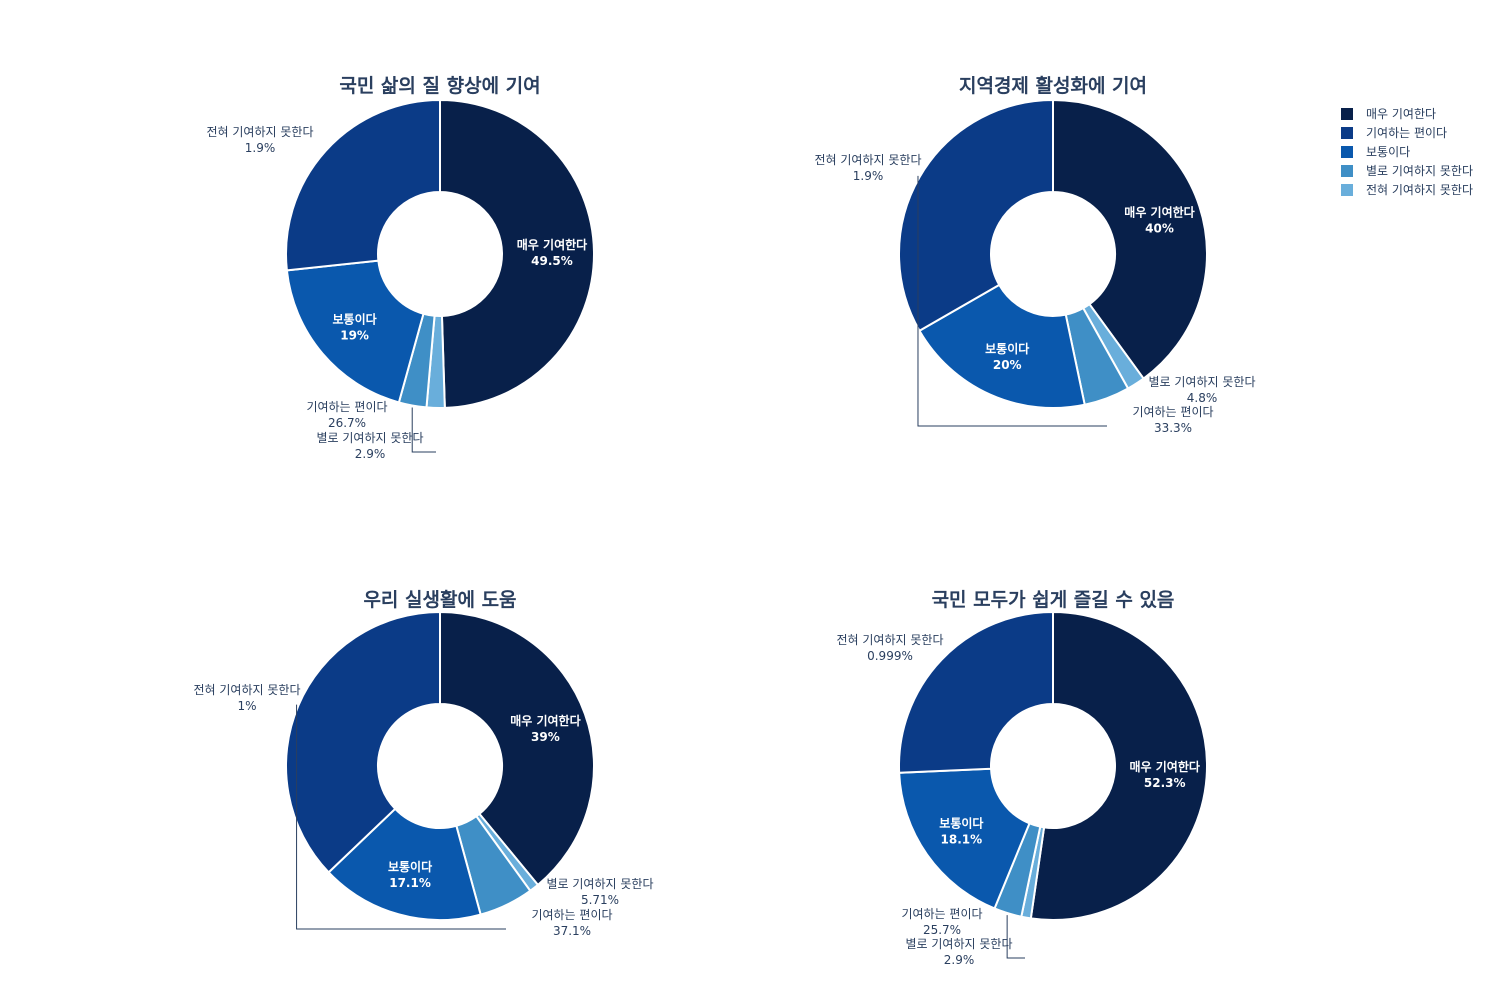  I want to click on slice-label-value: 37.1%, so click(572, 931).